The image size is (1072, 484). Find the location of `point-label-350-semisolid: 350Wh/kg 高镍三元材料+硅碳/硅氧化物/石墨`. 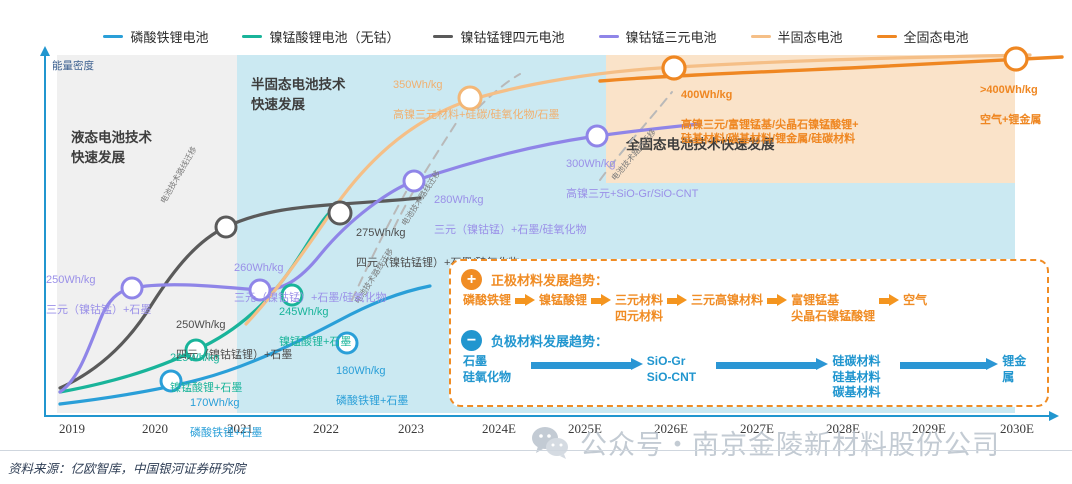

point-label-350-semisolid: 350Wh/kg 高镍三元材料+硅碳/硅氧化物/石墨 is located at coordinates (476, 92).